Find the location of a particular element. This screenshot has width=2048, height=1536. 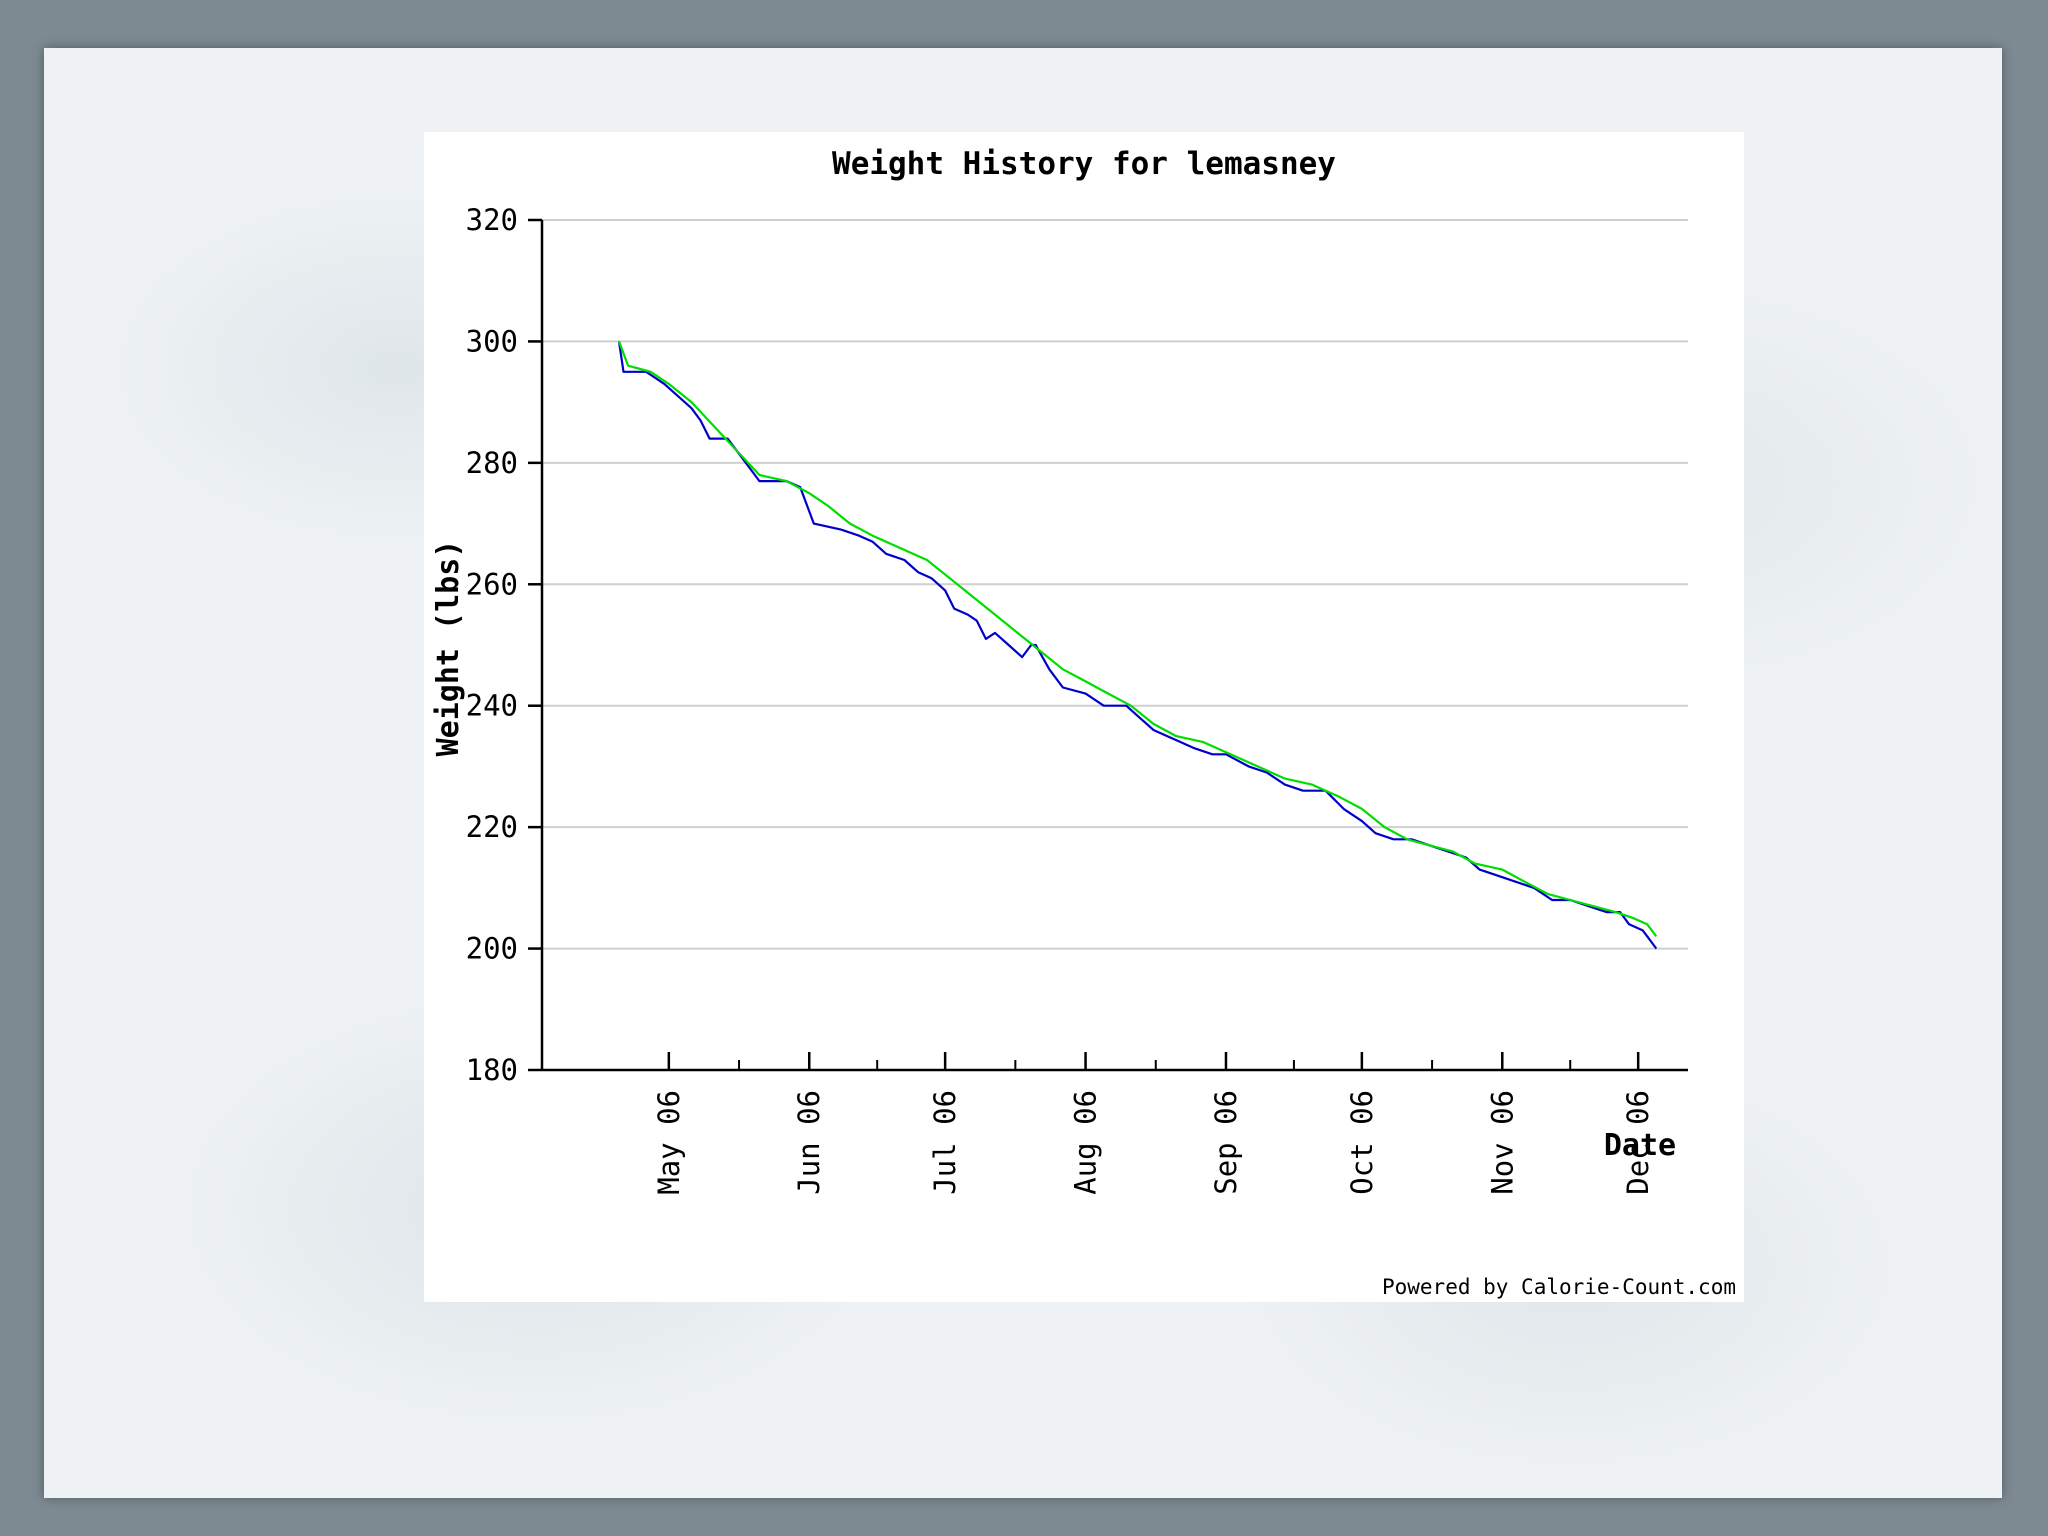

y-axis-label: Weight (lbs) is located at coordinates (448, 648).